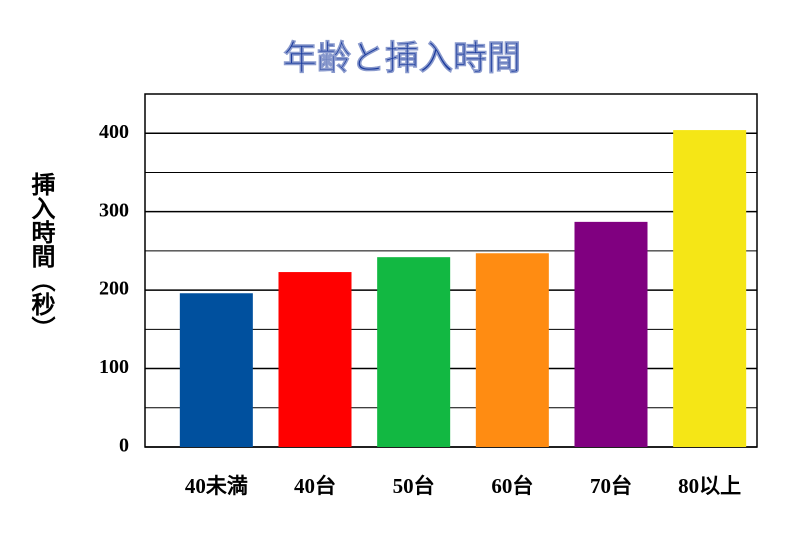 Image resolution: width=800 pixels, height=553 pixels. Describe the element at coordinates (315, 486) in the screenshot. I see `x-tick-label: 40台` at that location.